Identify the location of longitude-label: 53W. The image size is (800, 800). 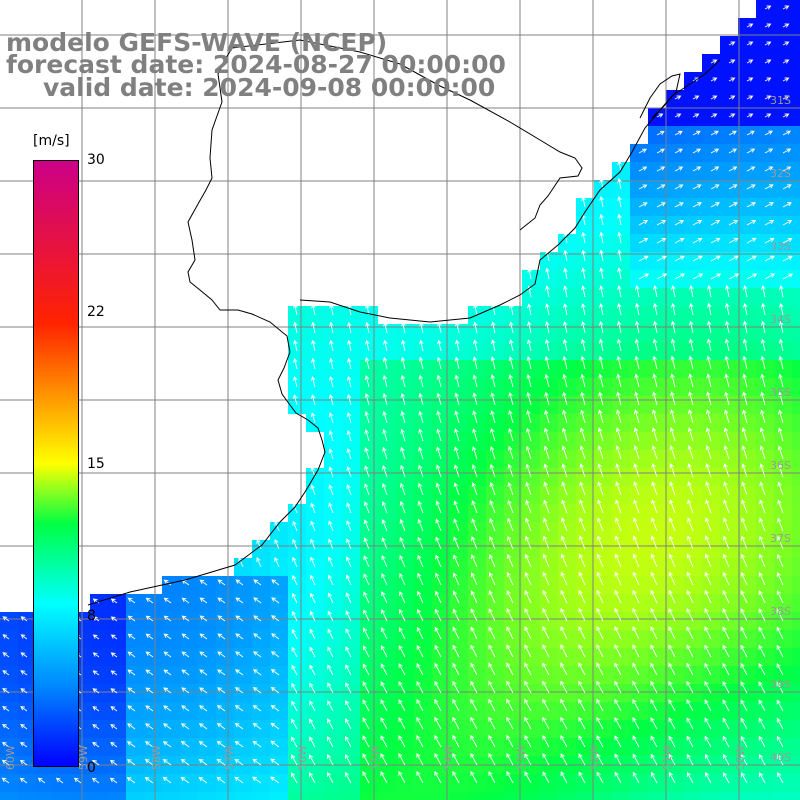
(521, 757).